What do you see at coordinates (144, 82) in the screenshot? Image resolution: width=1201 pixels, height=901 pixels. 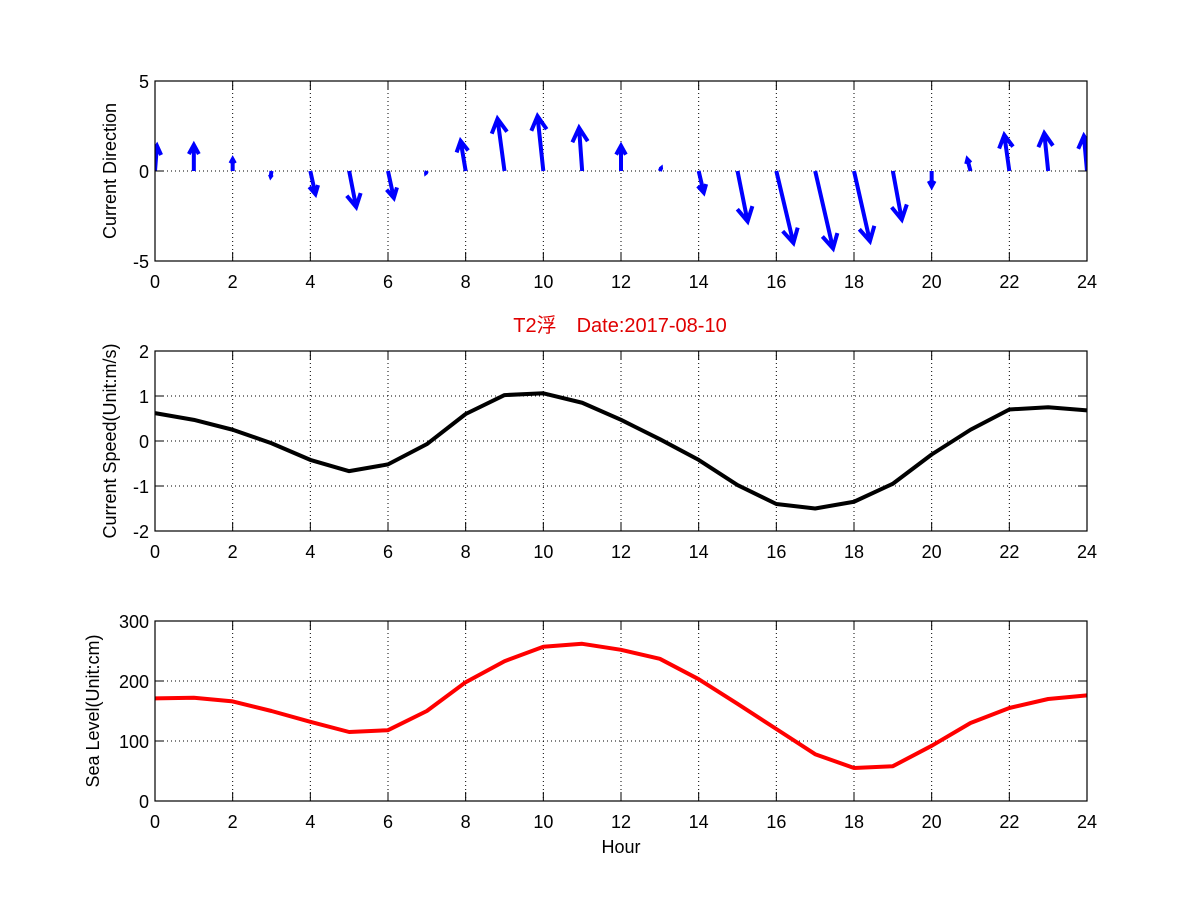 I see `y-tick-label: 5` at bounding box center [144, 82].